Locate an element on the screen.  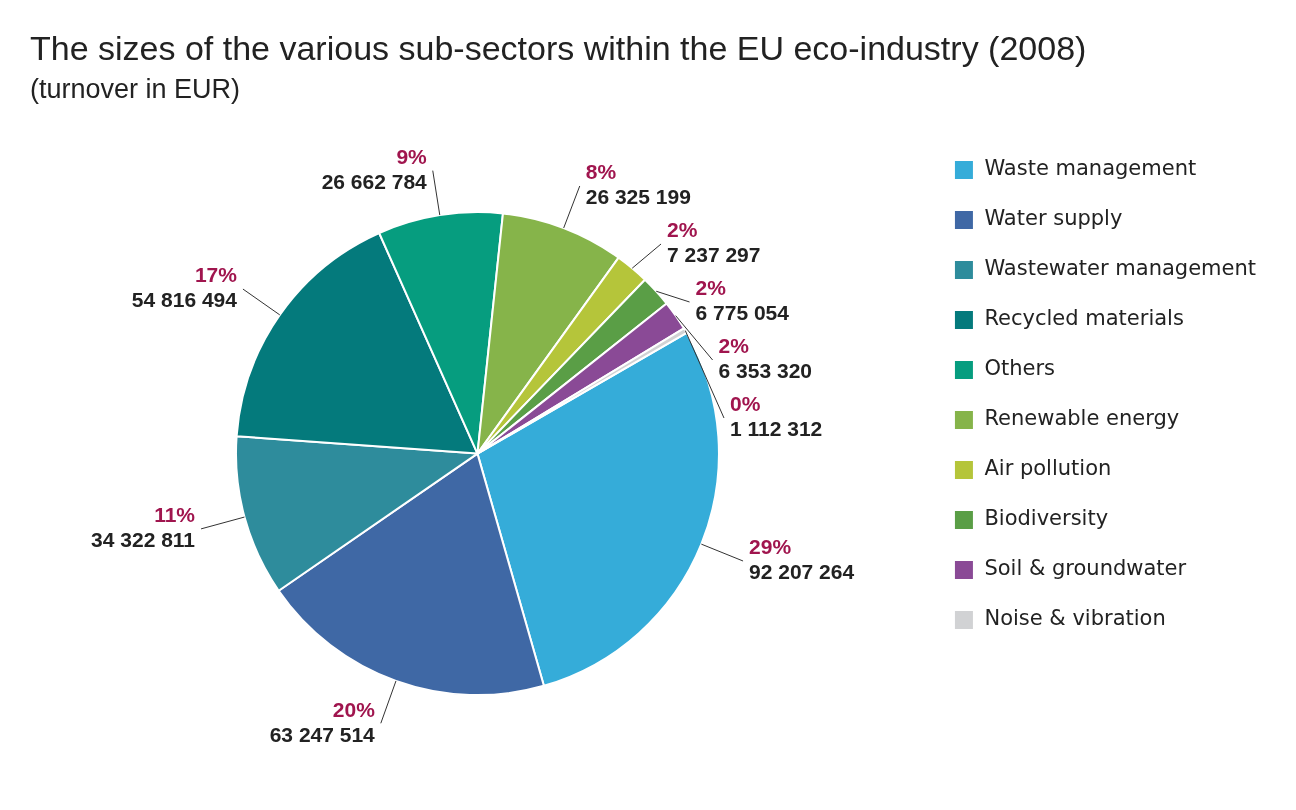
legend-label: Waste management is located at coordinates (1090, 168).